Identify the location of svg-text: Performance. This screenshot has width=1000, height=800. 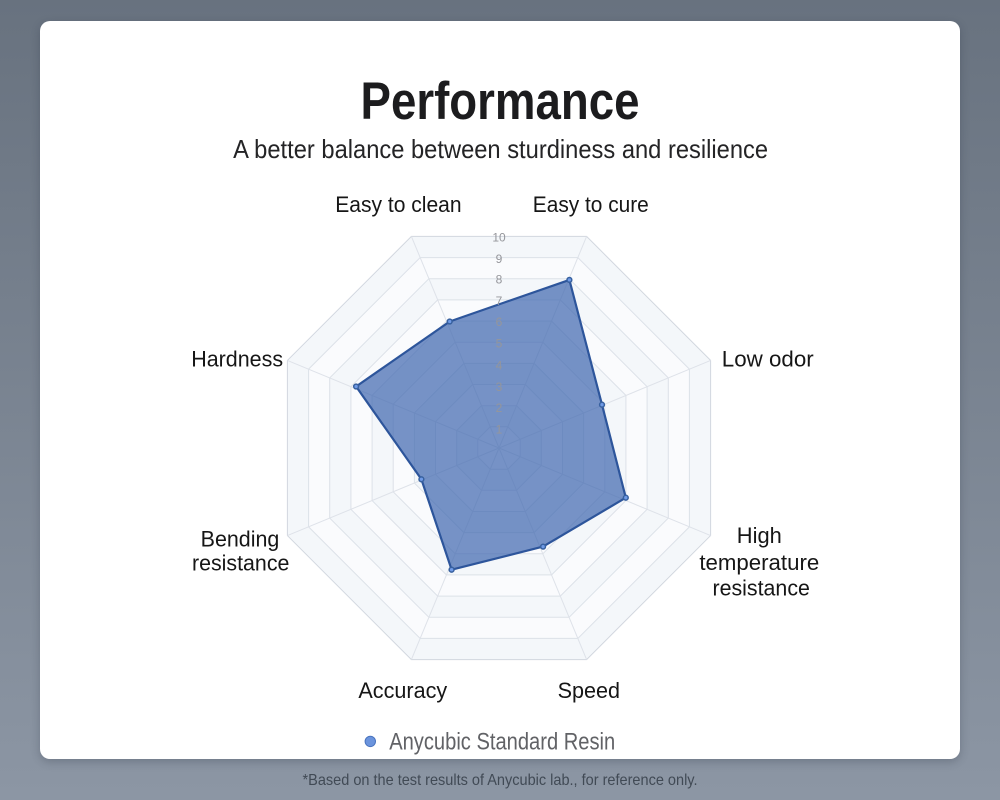
(500, 101).